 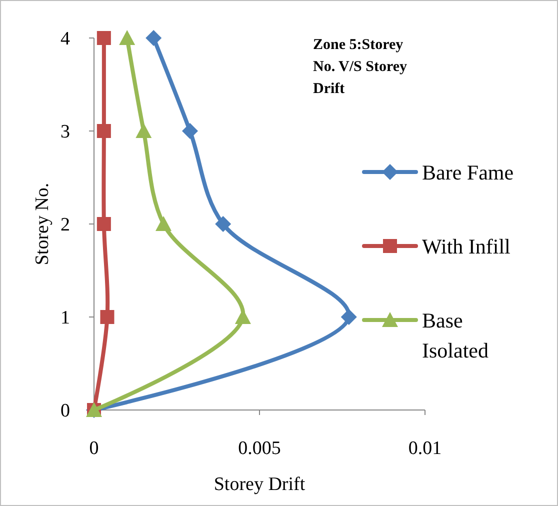 I want to click on legend-label: Bare Fame, so click(x=468, y=172).